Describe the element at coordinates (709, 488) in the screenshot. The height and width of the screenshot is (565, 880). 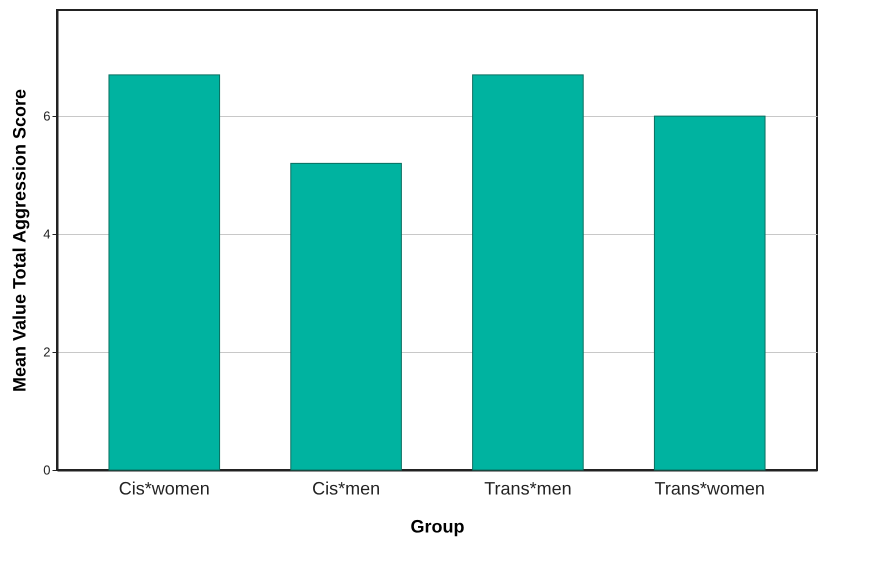
I see `x-tick-label: Trans*women` at that location.